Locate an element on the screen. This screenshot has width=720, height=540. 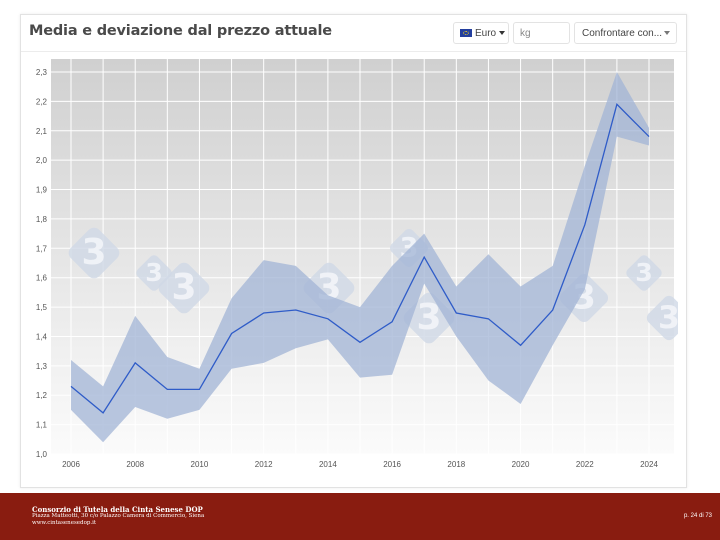
eu-flag-icon is located at coordinates (466, 33).